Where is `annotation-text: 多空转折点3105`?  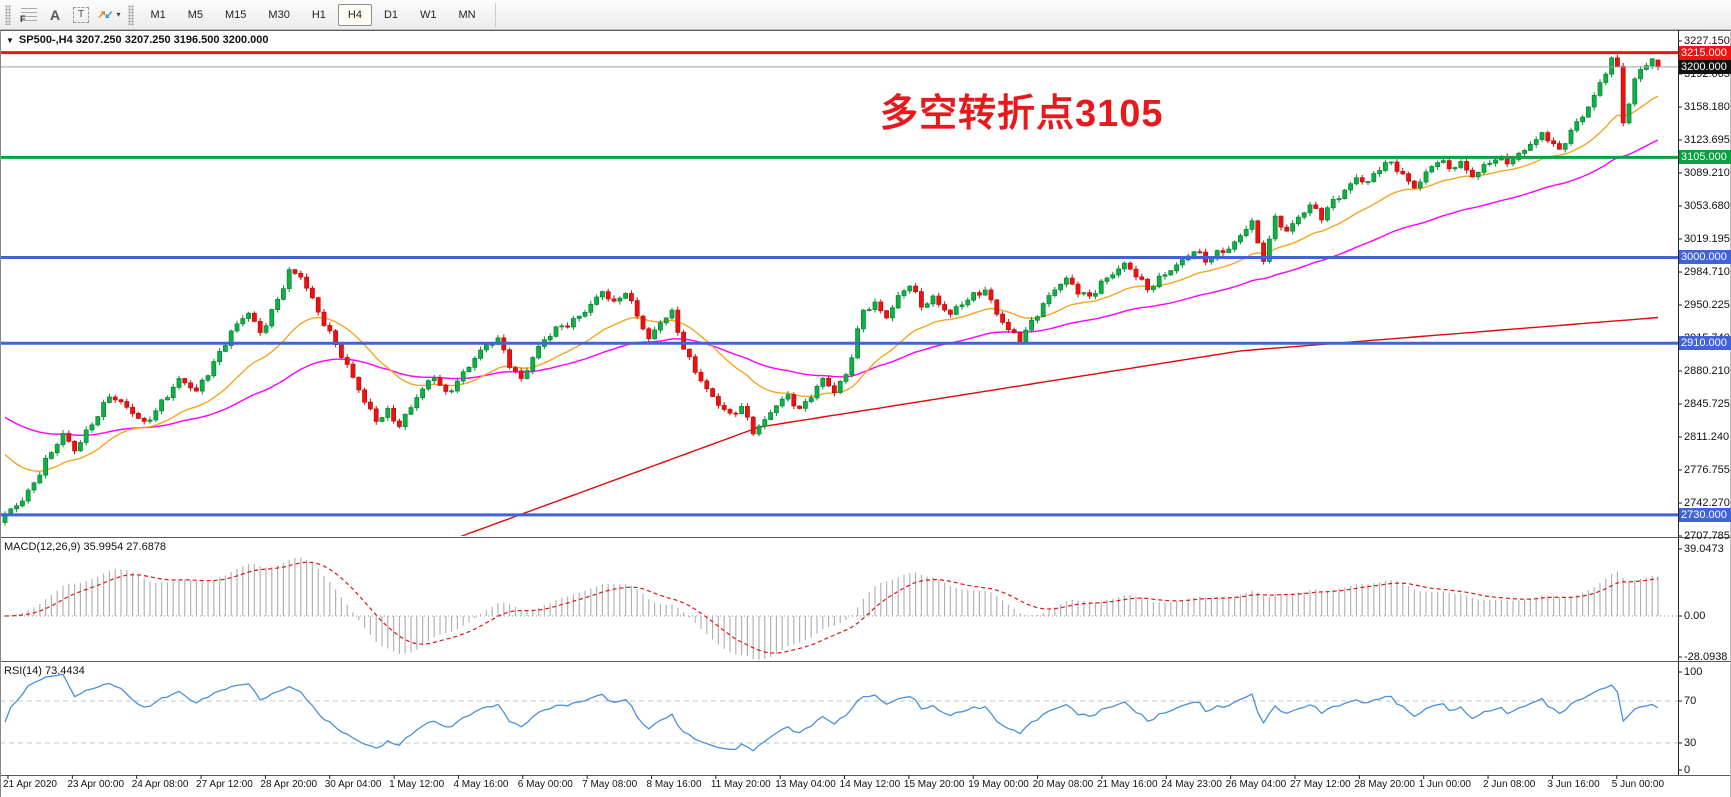
annotation-text: 多空转折点3105 is located at coordinates (1022, 114).